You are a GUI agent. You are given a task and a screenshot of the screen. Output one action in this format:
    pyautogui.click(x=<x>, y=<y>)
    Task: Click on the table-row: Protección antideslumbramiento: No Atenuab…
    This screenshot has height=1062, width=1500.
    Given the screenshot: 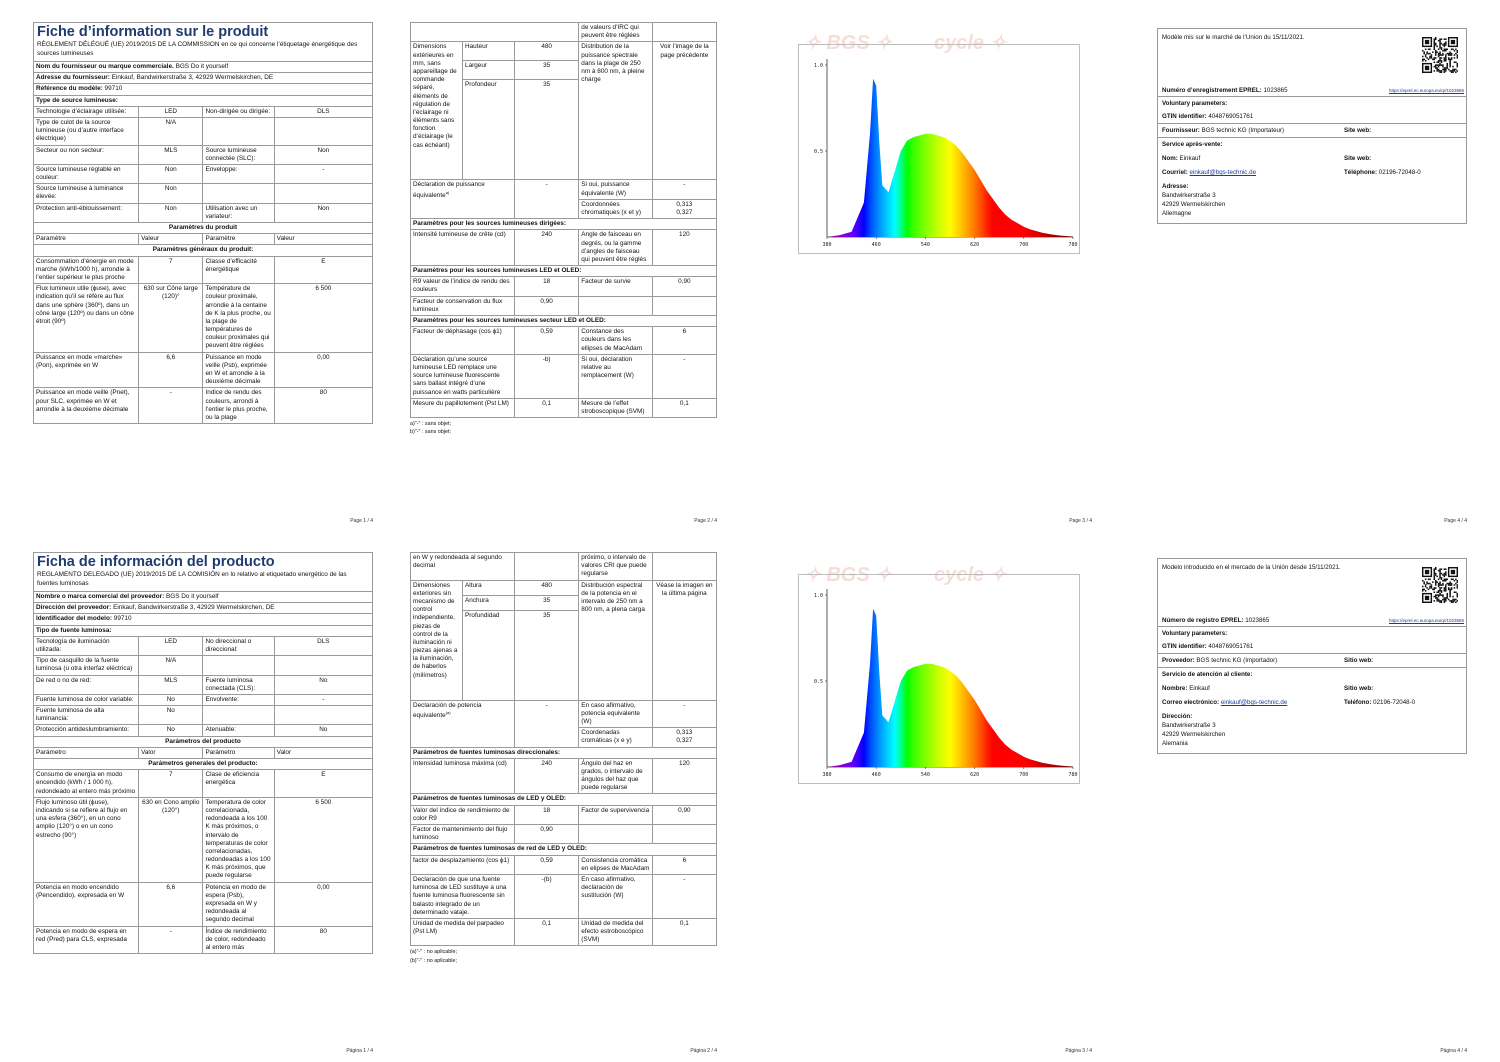 What is the action you would take?
    pyautogui.click(x=203, y=730)
    